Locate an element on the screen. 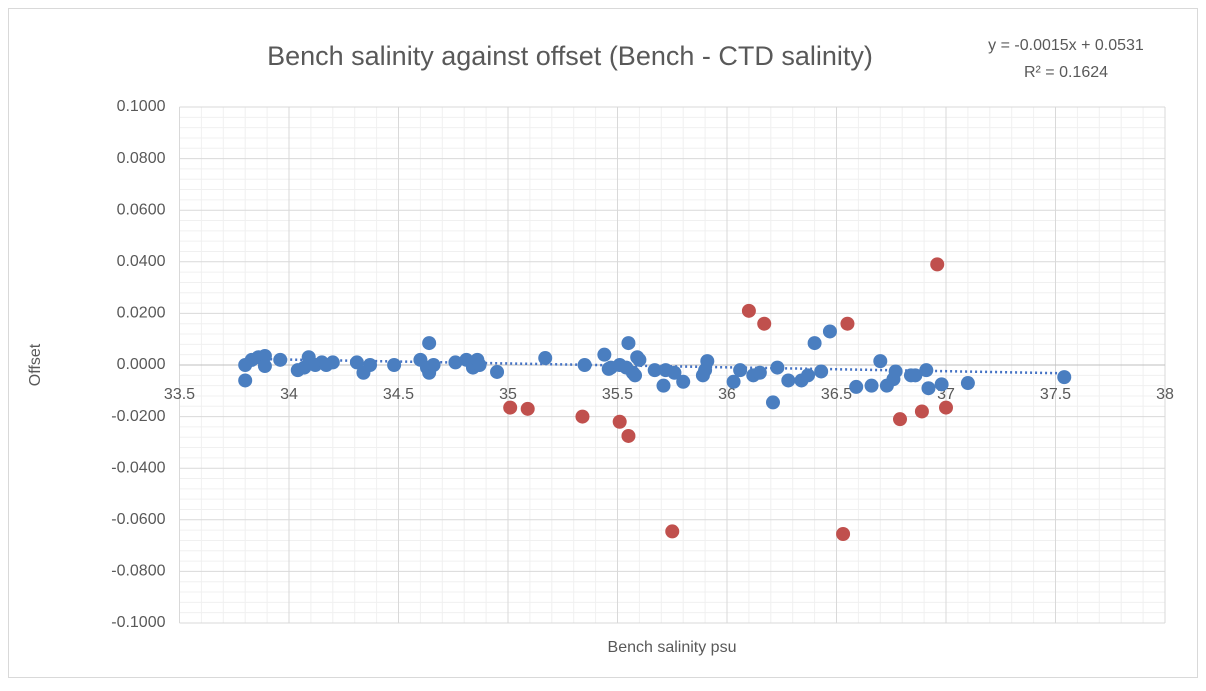 This screenshot has height=691, width=1206. y-tick-label: -0.1000 is located at coordinates (138, 622).